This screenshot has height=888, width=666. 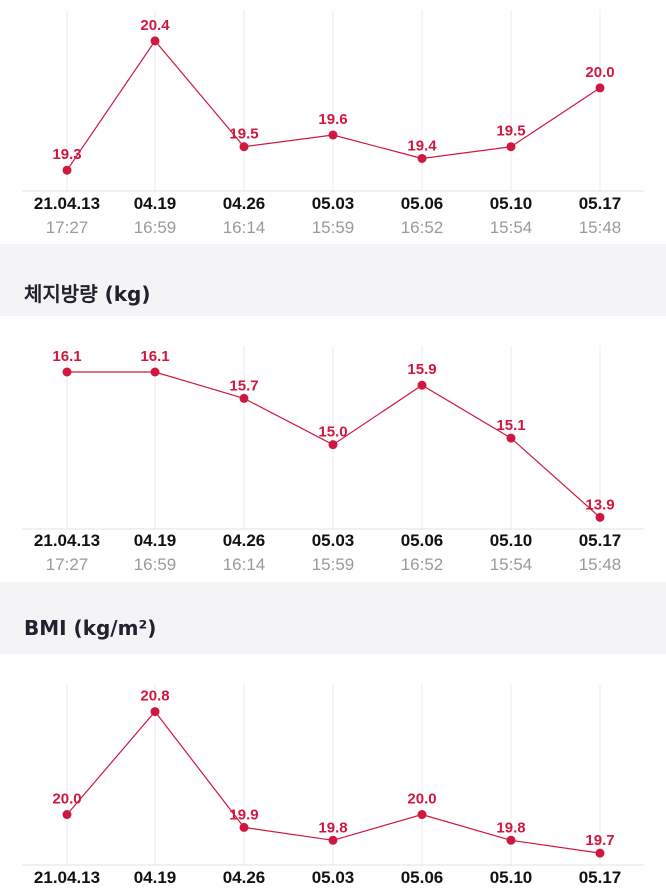 What do you see at coordinates (243, 814) in the screenshot?
I see `data-label: 19.9` at bounding box center [243, 814].